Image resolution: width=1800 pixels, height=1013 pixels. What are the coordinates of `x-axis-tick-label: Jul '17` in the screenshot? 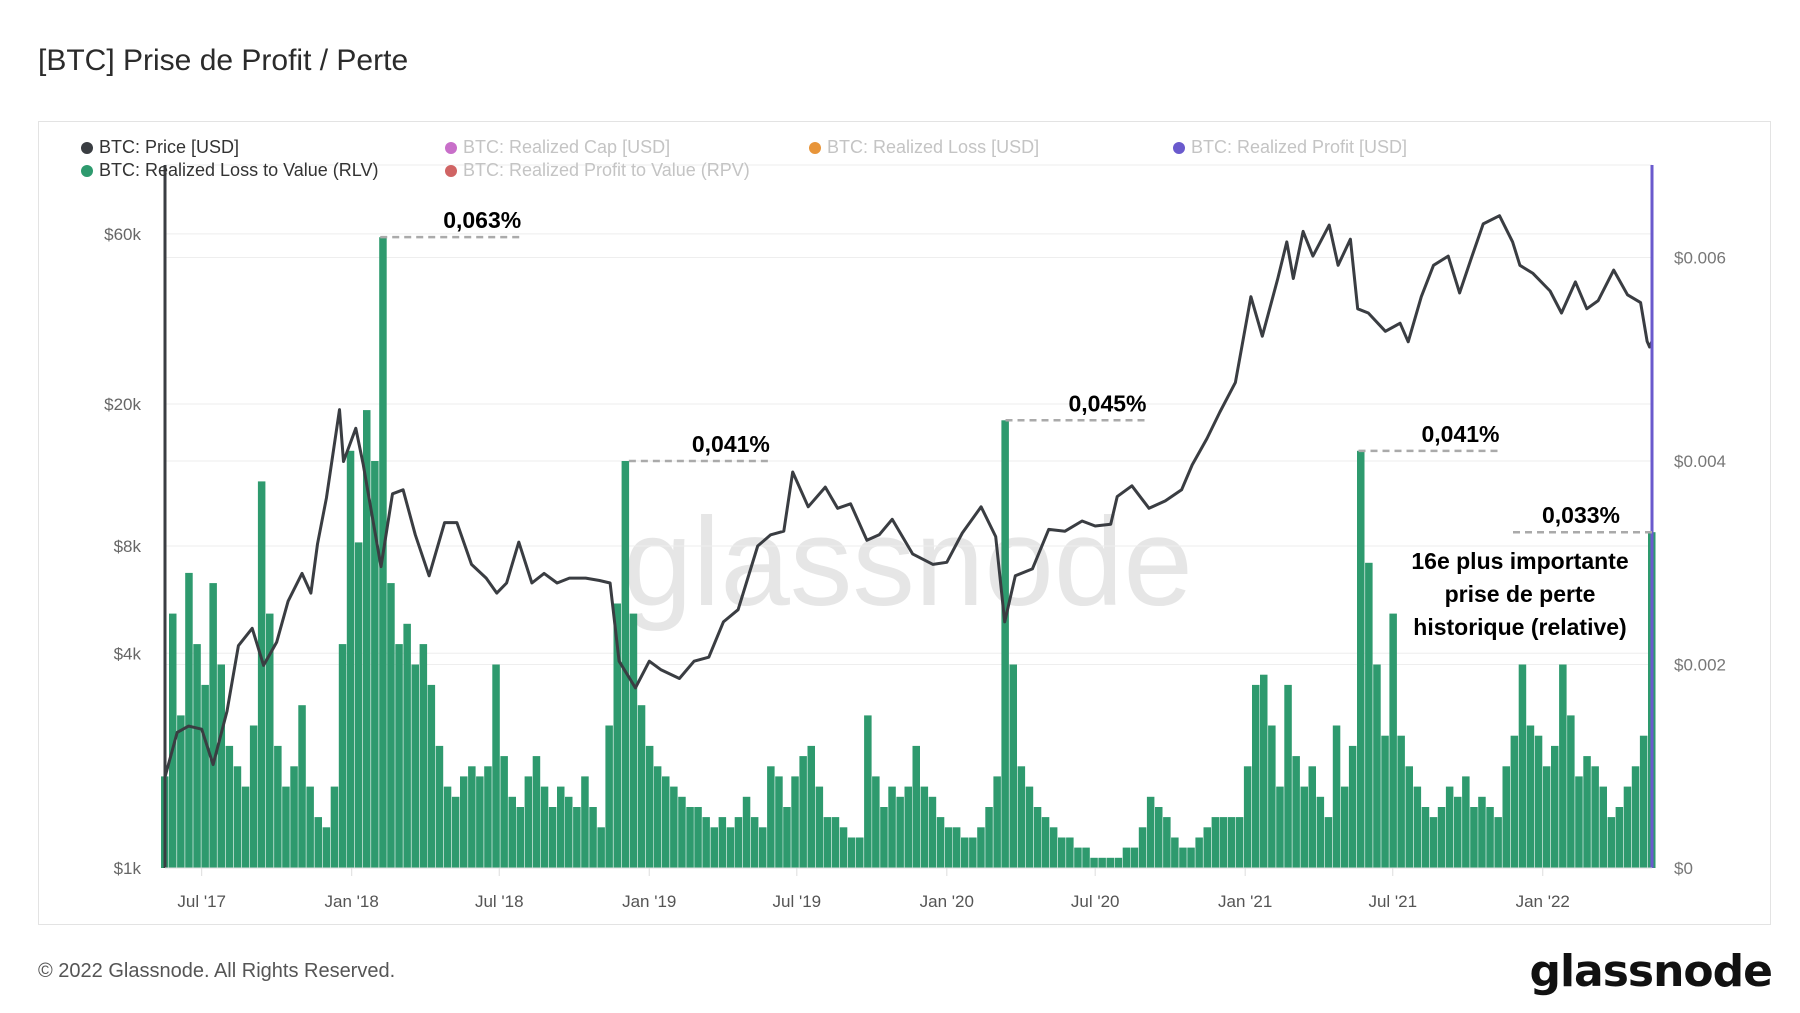 It's located at (201, 901).